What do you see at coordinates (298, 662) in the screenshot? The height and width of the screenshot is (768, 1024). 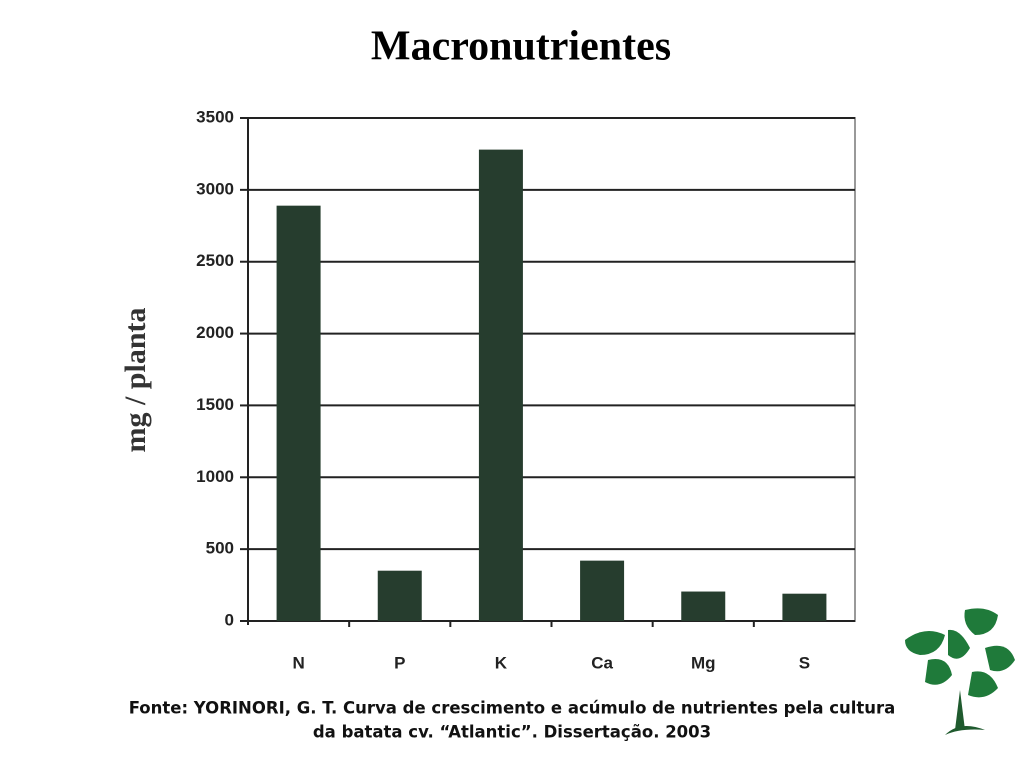 I see `x-tick-label: N` at bounding box center [298, 662].